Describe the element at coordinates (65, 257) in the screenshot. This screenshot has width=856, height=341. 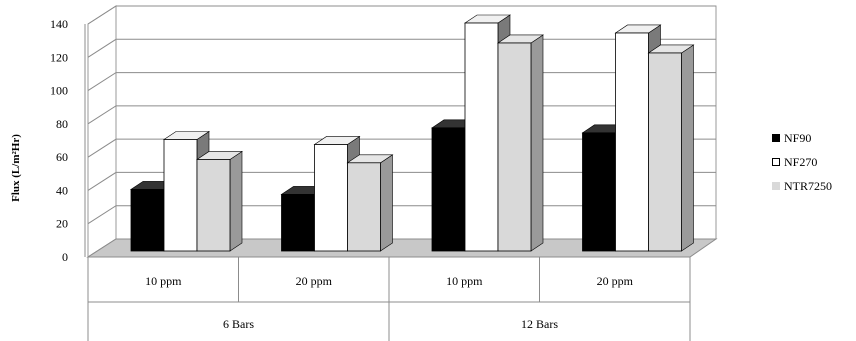
I see `y-tick-label: 0` at that location.